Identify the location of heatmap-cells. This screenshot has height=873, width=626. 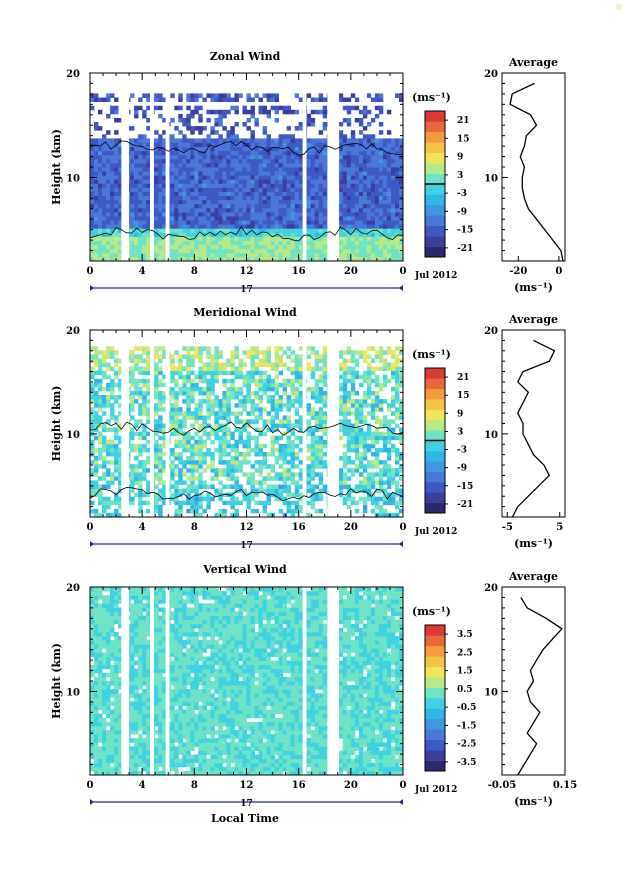
(247, 177).